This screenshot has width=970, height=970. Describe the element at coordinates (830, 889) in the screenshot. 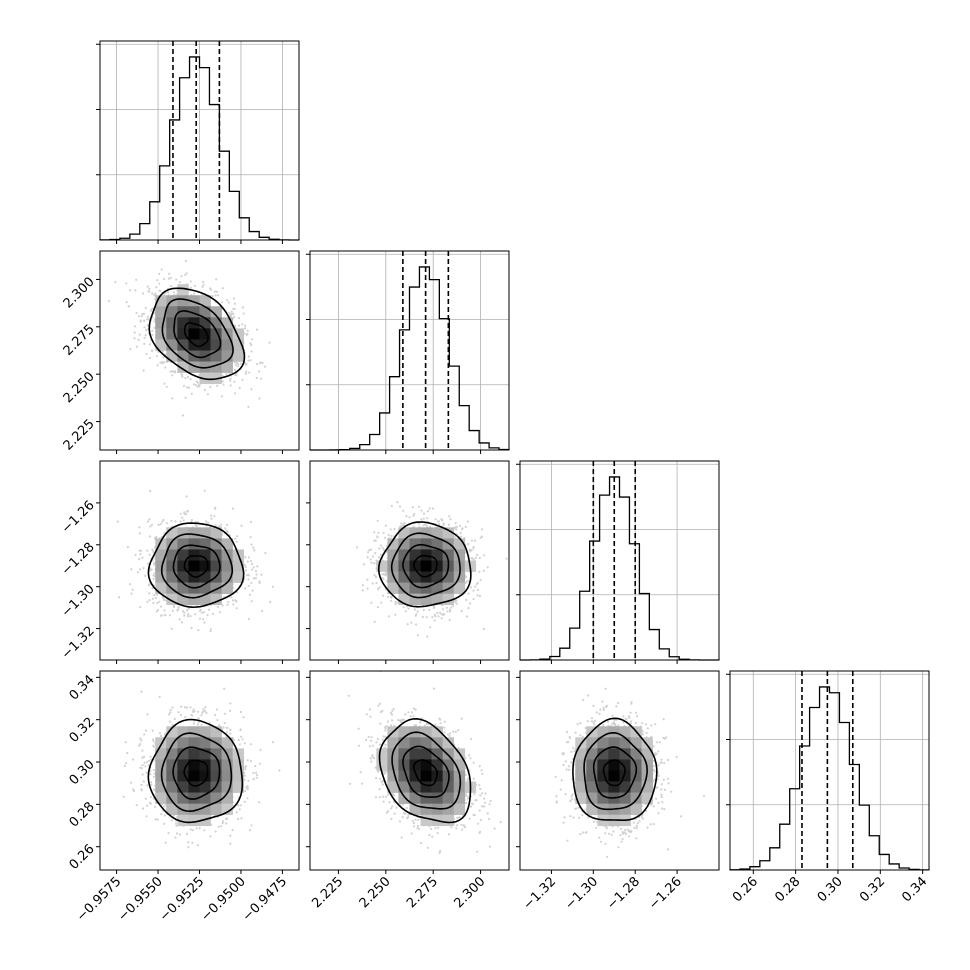

I see `x-tick-label: 0.30` at that location.